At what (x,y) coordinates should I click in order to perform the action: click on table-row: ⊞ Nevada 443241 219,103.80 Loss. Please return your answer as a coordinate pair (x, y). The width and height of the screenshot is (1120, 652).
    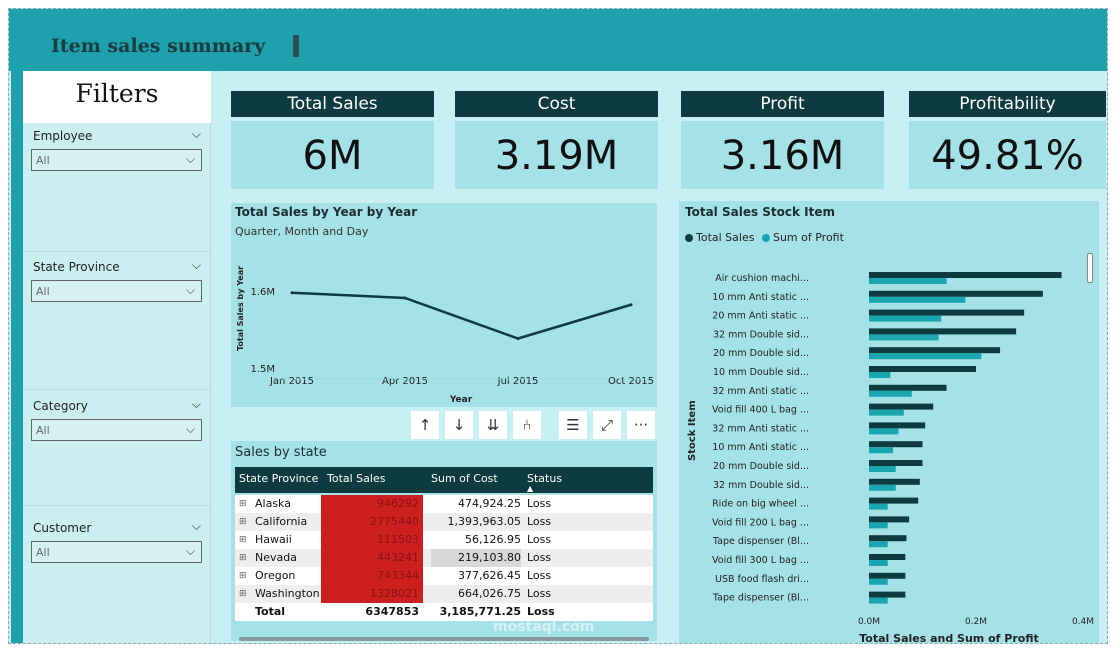
    Looking at the image, I should click on (444, 558).